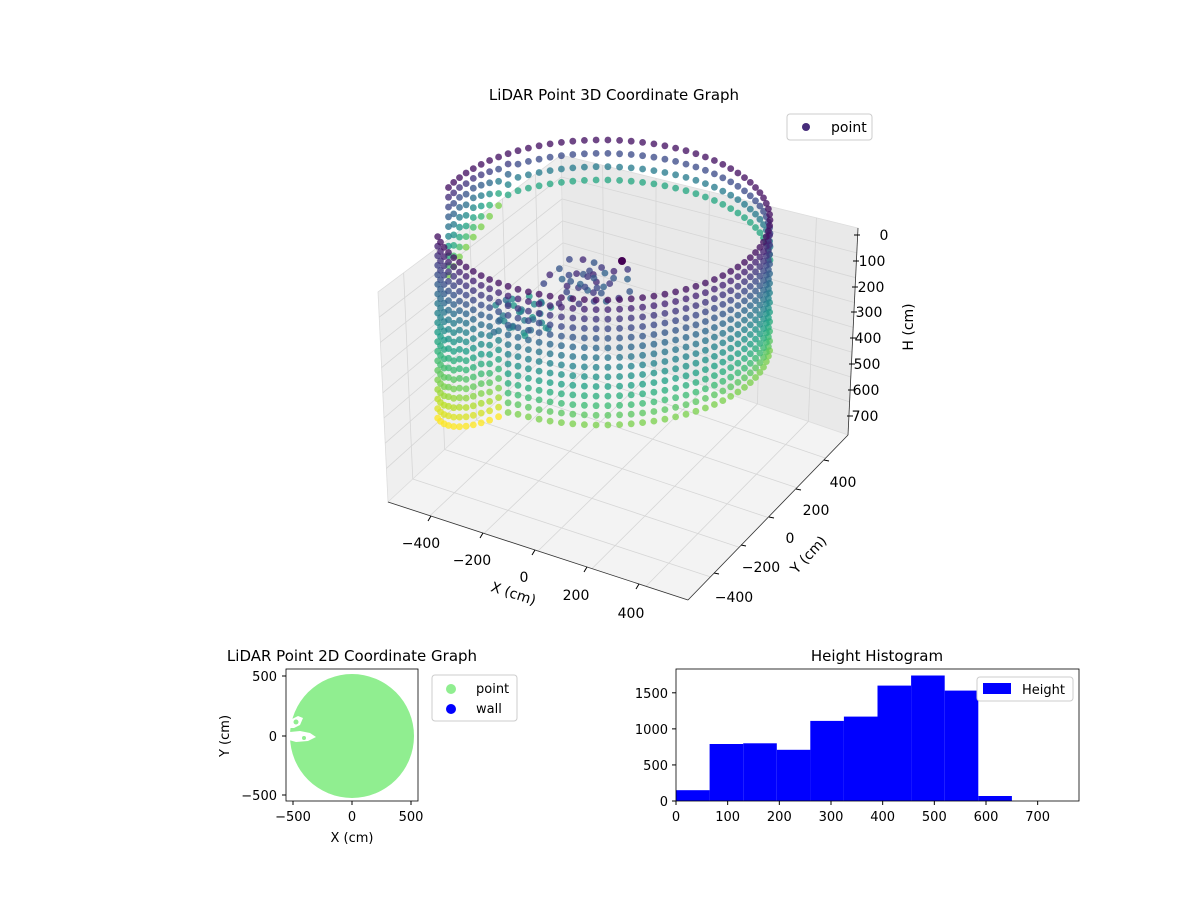 This screenshot has width=1200, height=900. I want to click on x2d-tick-label: 0, so click(352, 817).